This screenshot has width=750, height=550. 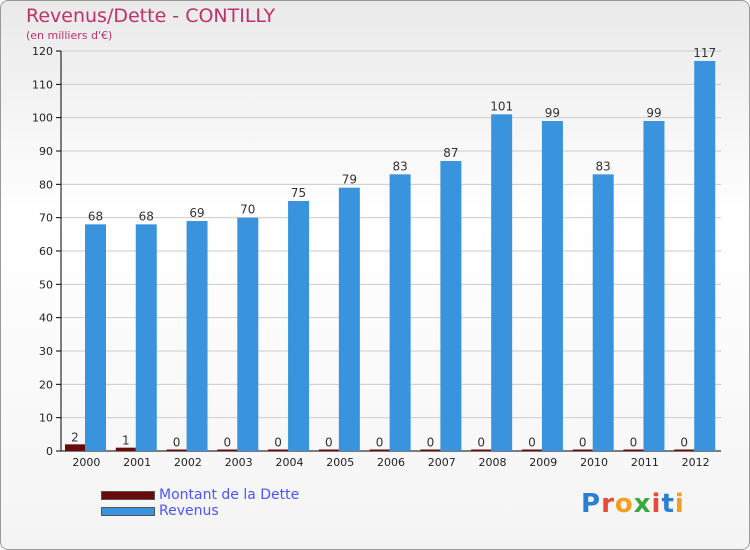 I want to click on proxiti-logo: Proxiti, so click(x=633, y=504).